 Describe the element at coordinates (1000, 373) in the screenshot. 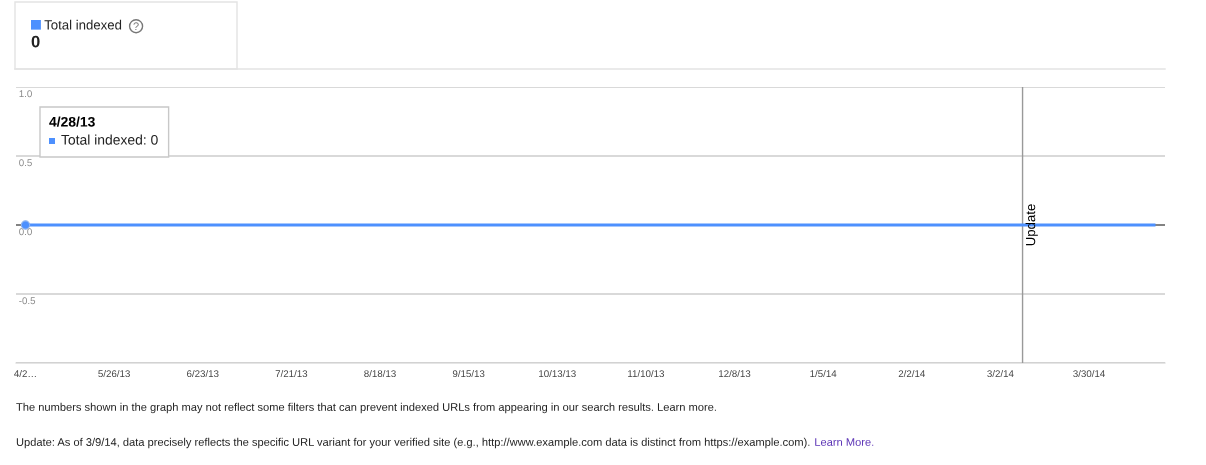

I see `x-tick-label: 3/2/14` at that location.